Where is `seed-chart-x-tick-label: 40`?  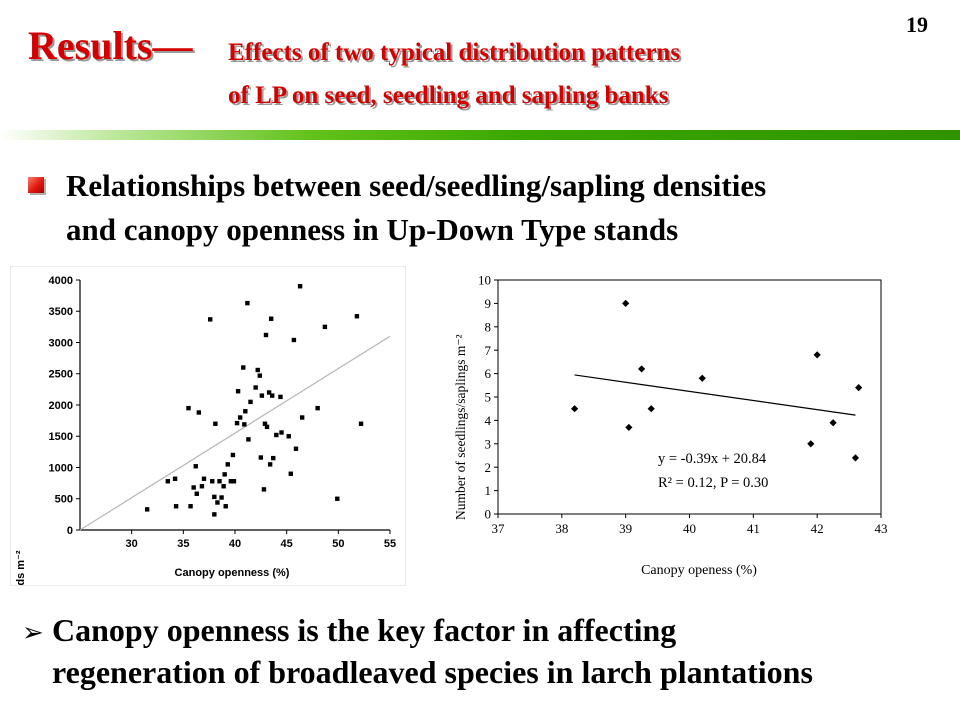 seed-chart-x-tick-label: 40 is located at coordinates (235, 544).